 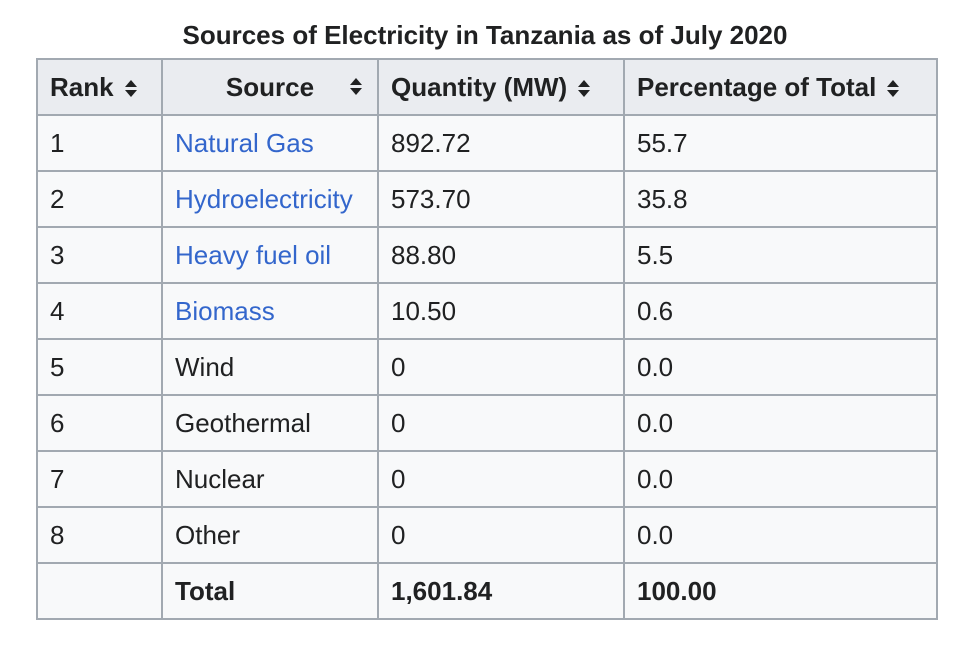 What do you see at coordinates (82, 86) in the screenshot?
I see `header-rank-label: Rank` at bounding box center [82, 86].